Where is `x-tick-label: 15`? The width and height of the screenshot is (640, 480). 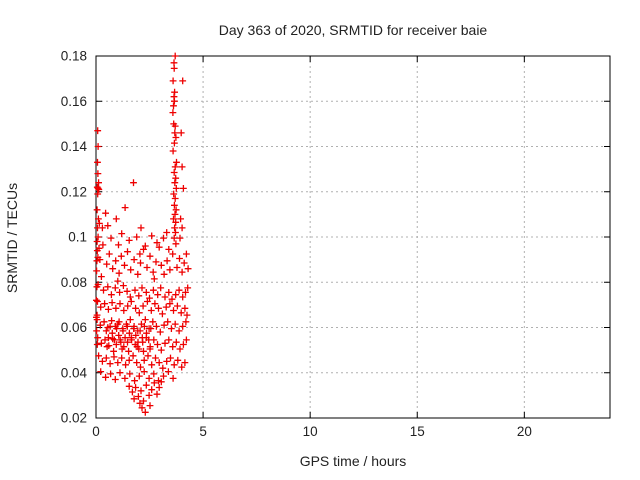 x-tick-label: 15 is located at coordinates (417, 431).